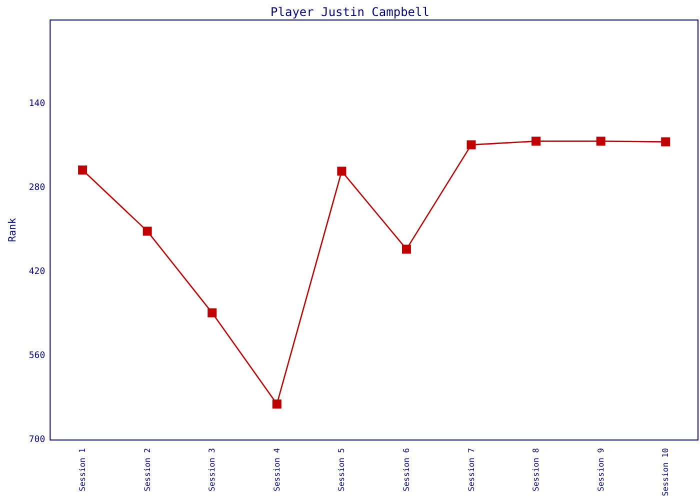  I want to click on y-tick-label: 560, so click(37, 356).